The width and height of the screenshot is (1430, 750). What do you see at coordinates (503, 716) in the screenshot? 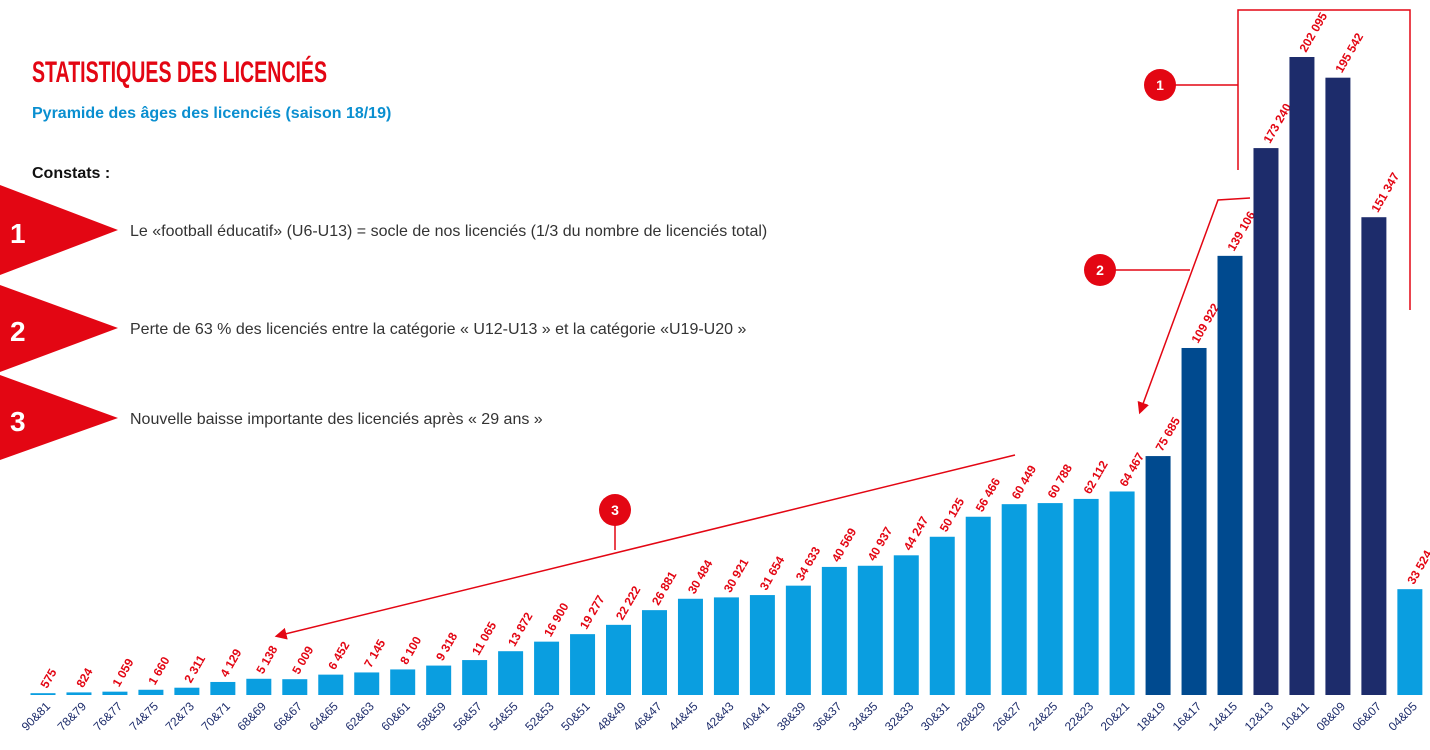
I see `x-tick-label: 54&55` at bounding box center [503, 716].